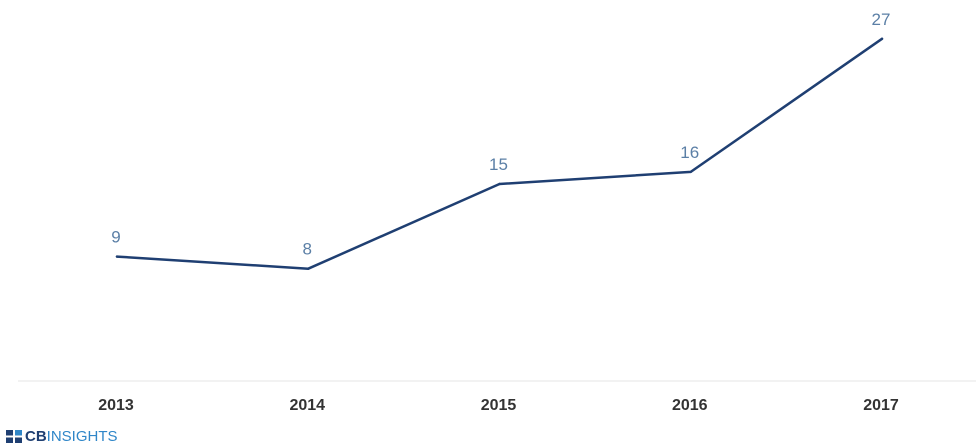  What do you see at coordinates (498, 164) in the screenshot?
I see `data-label-2015: 15` at bounding box center [498, 164].